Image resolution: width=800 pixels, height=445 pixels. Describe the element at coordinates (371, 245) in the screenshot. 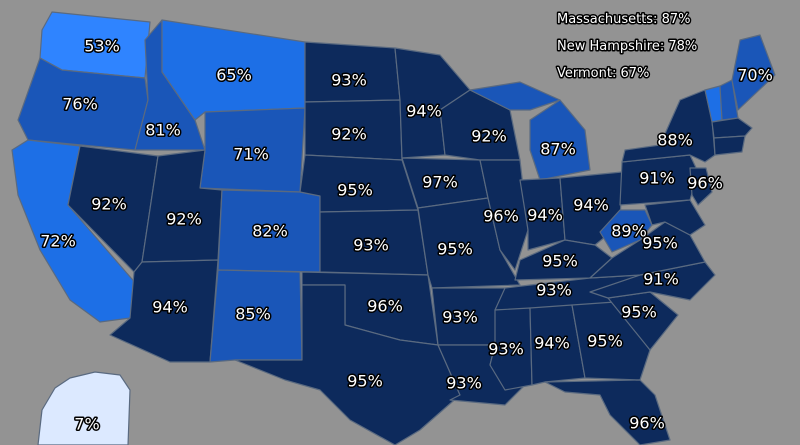

I see `label-ks: 93%` at that location.